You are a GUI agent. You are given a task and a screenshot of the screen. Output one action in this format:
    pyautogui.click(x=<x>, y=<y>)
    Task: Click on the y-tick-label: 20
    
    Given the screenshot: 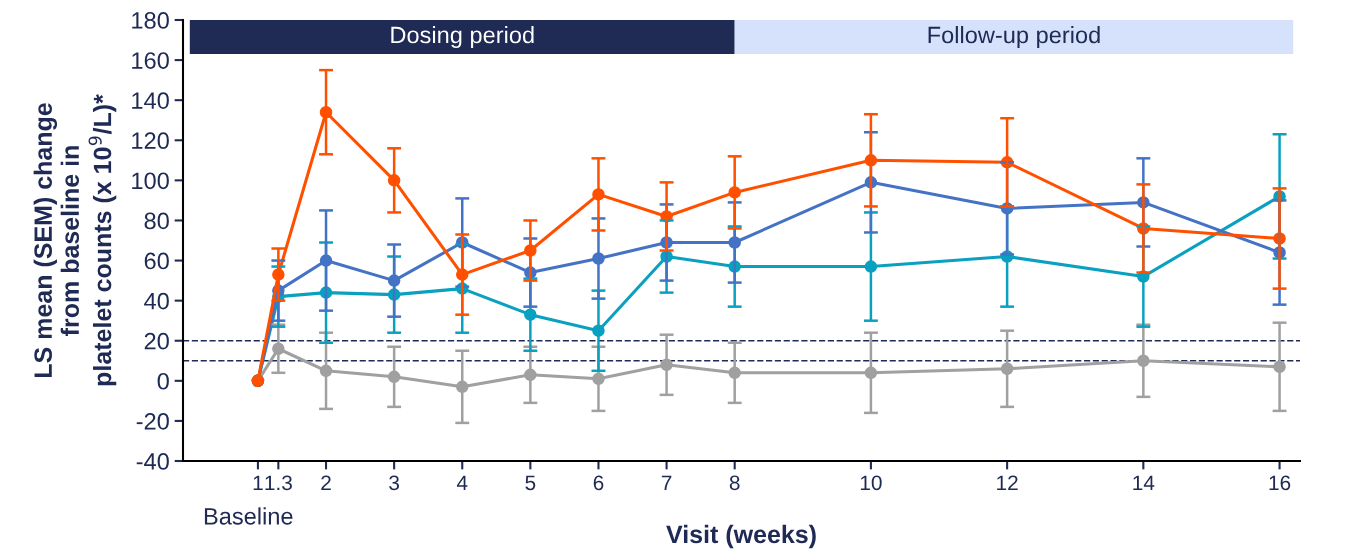 What is the action you would take?
    pyautogui.click(x=156, y=341)
    